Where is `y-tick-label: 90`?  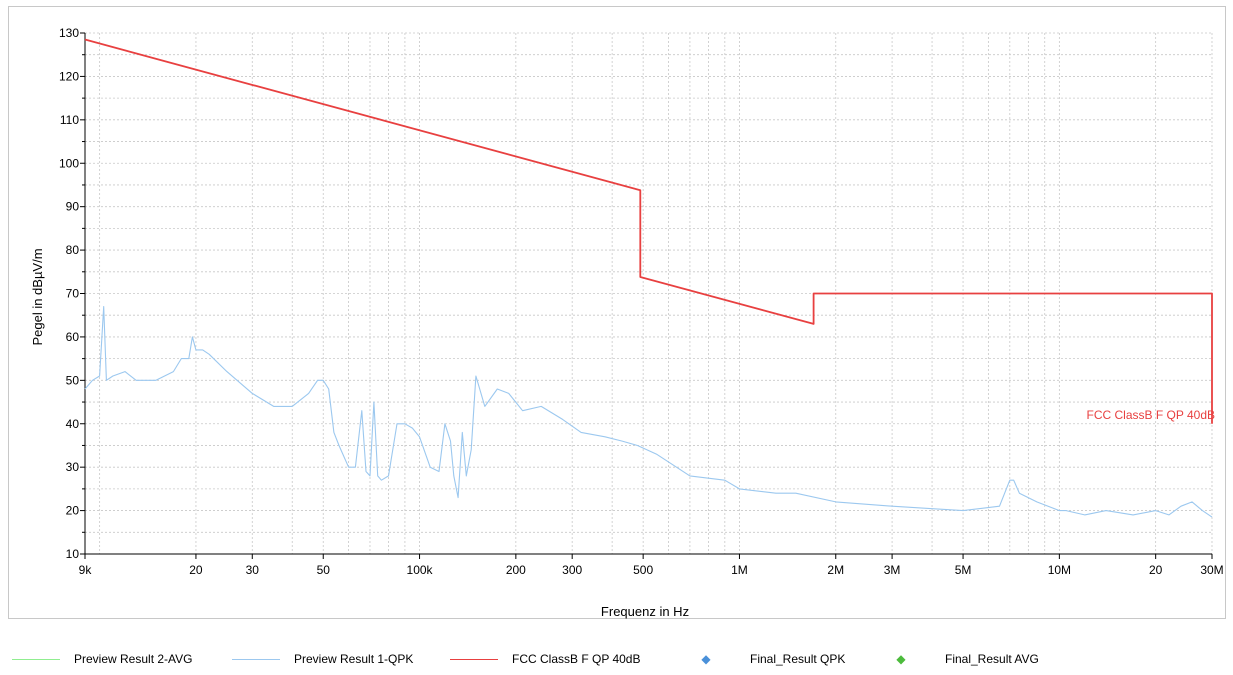 y-tick-label: 90 is located at coordinates (73, 207).